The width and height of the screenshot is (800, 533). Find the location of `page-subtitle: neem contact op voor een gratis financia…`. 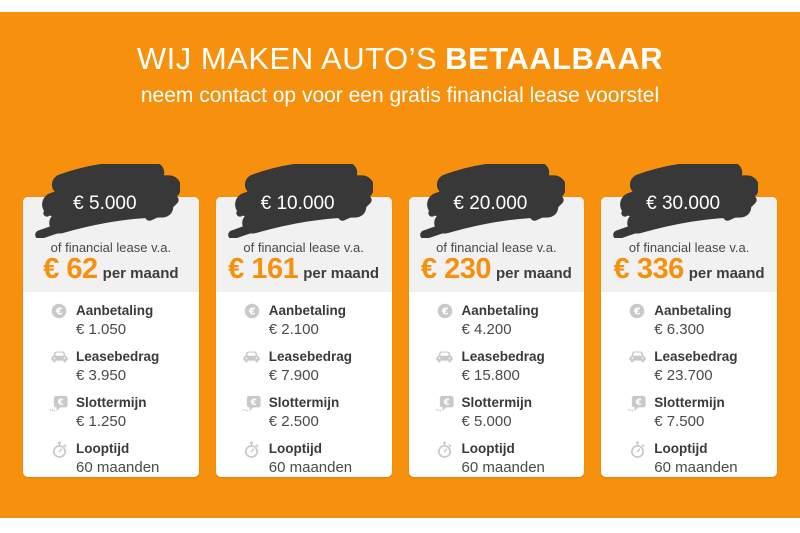

page-subtitle: neem contact op voor een gratis financia… is located at coordinates (400, 95).